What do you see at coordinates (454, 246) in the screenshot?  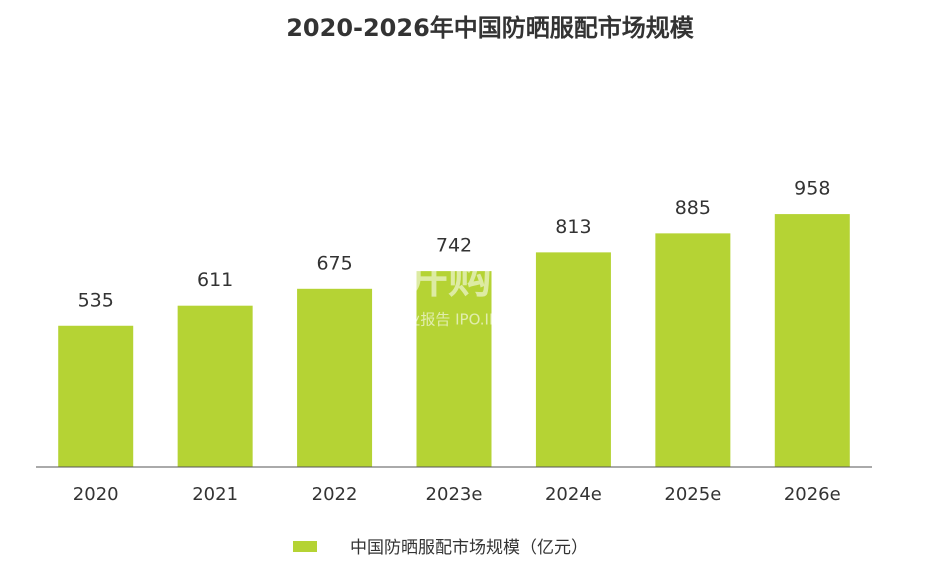 I see `value-label: 742` at bounding box center [454, 246].